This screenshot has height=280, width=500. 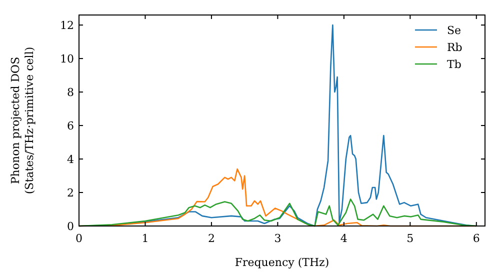 I want to click on y-tick-label: 8, so click(x=70, y=93).